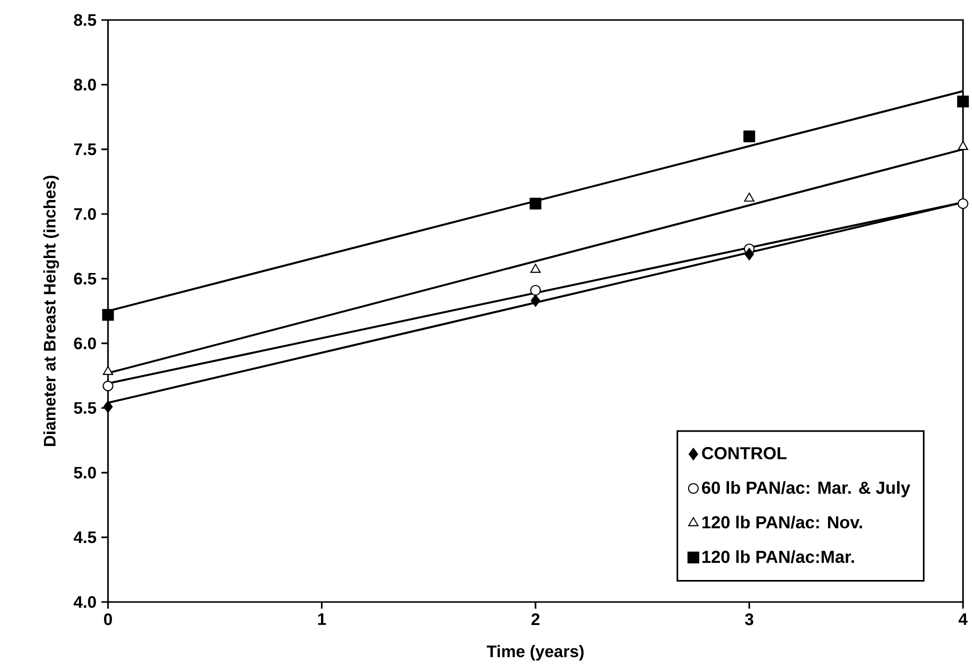  Describe the element at coordinates (963, 619) in the screenshot. I see `x-tick-label: 4` at that location.